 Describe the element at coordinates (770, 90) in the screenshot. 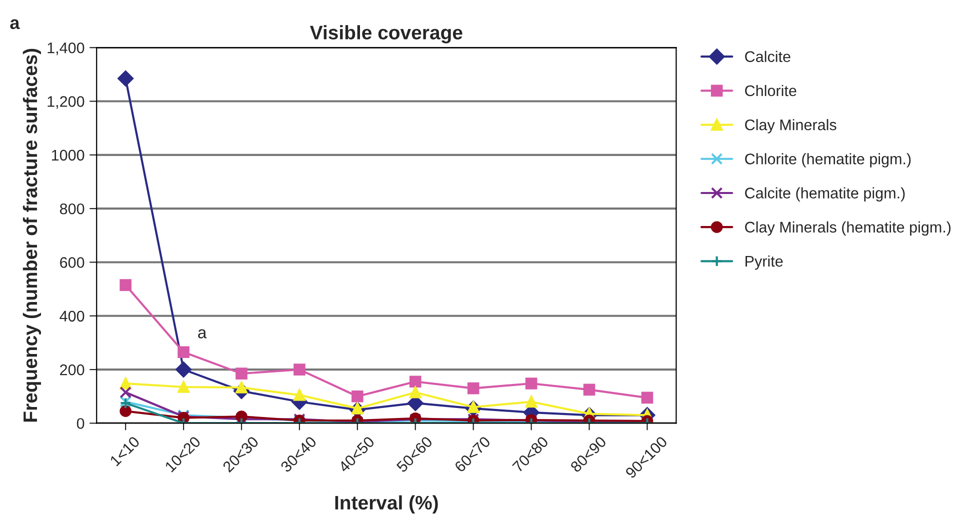

I see `legend-label: Chlorite` at that location.